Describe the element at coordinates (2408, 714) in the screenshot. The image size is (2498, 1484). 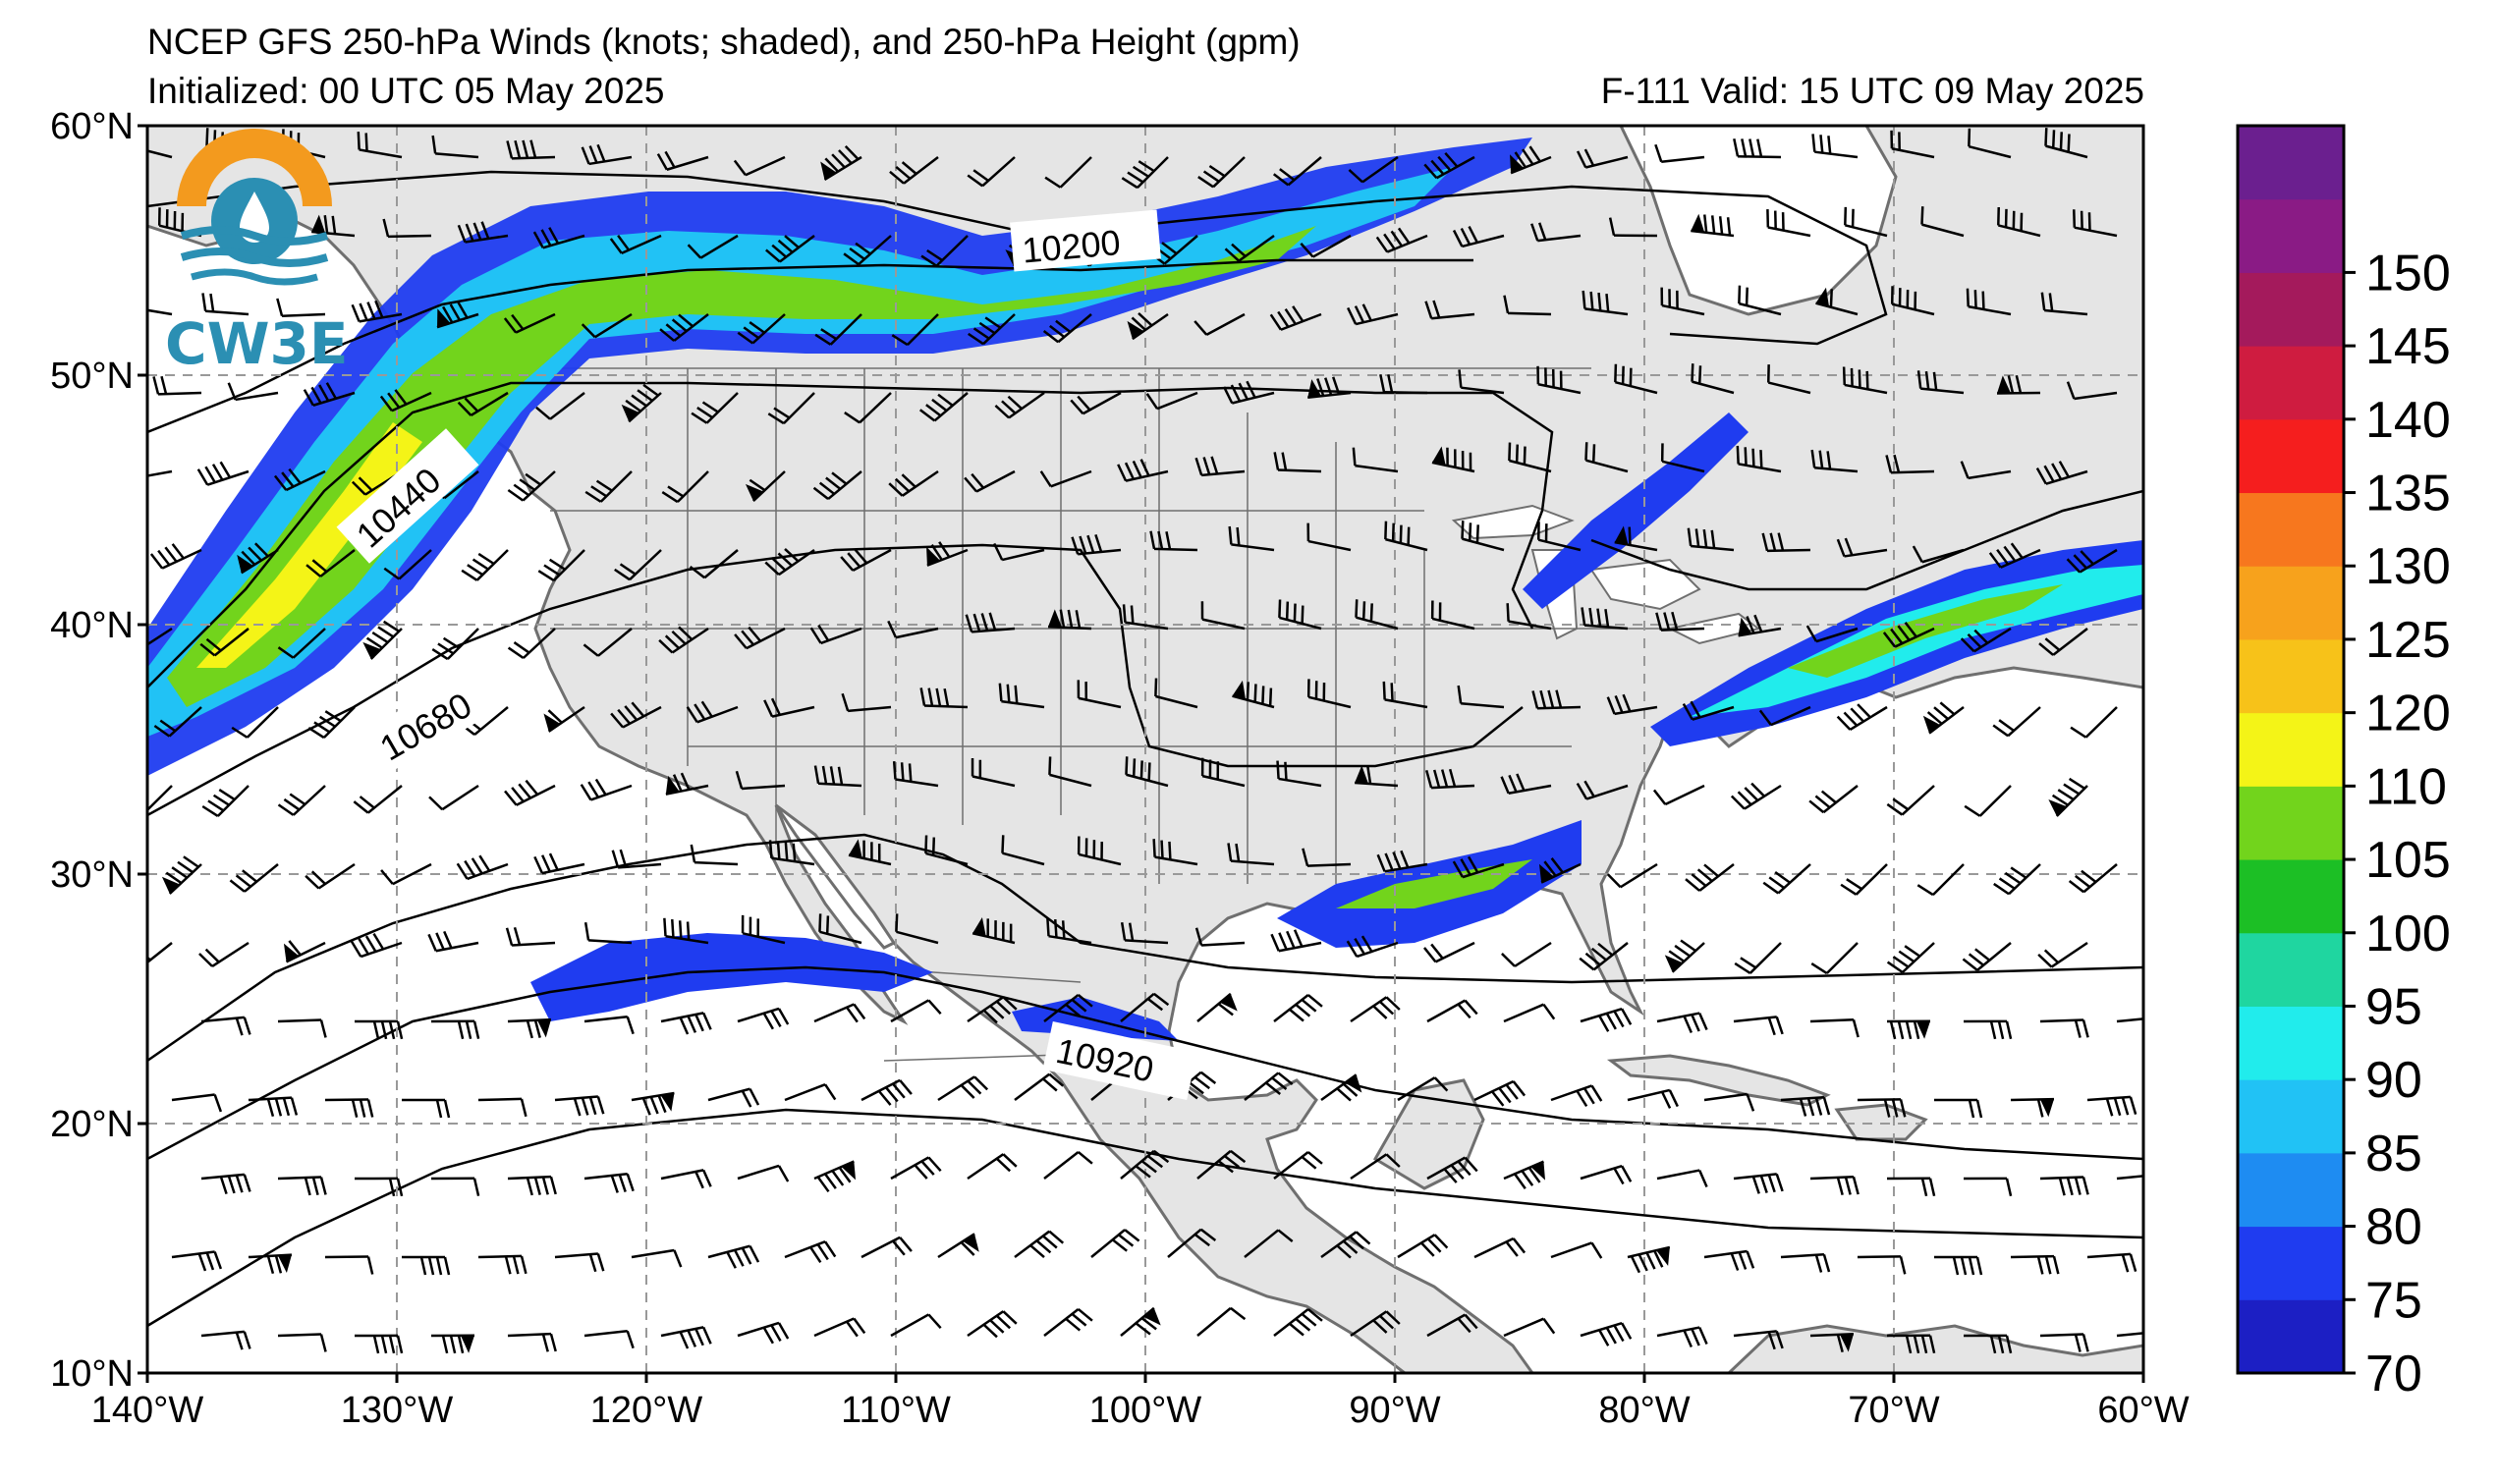
I see `colorbar-label: 120` at that location.